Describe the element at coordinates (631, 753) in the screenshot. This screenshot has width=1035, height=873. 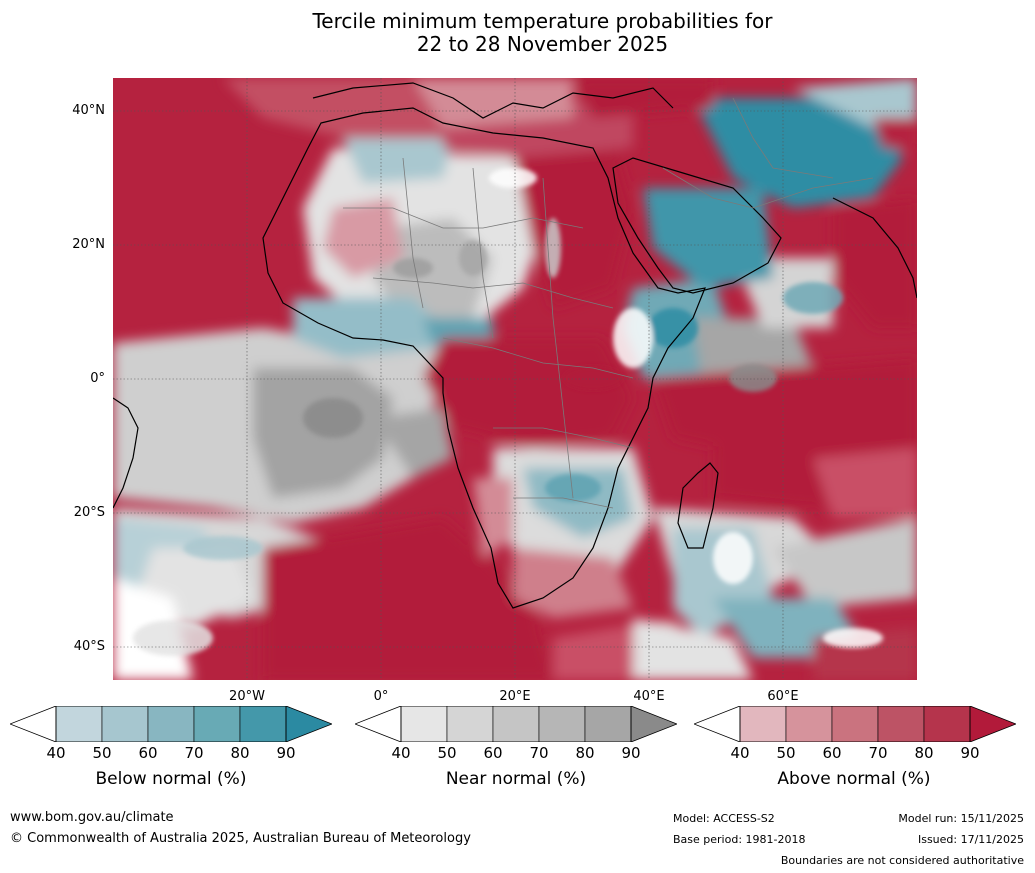
I see `near-tick: 90` at that location.